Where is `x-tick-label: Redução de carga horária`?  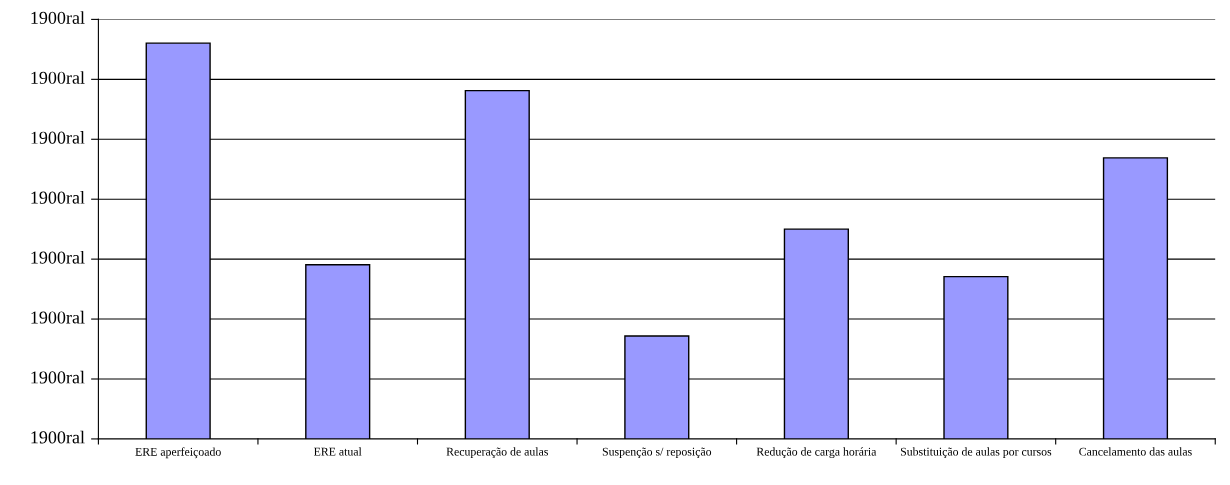
x-tick-label: Redução de carga horária is located at coordinates (816, 453).